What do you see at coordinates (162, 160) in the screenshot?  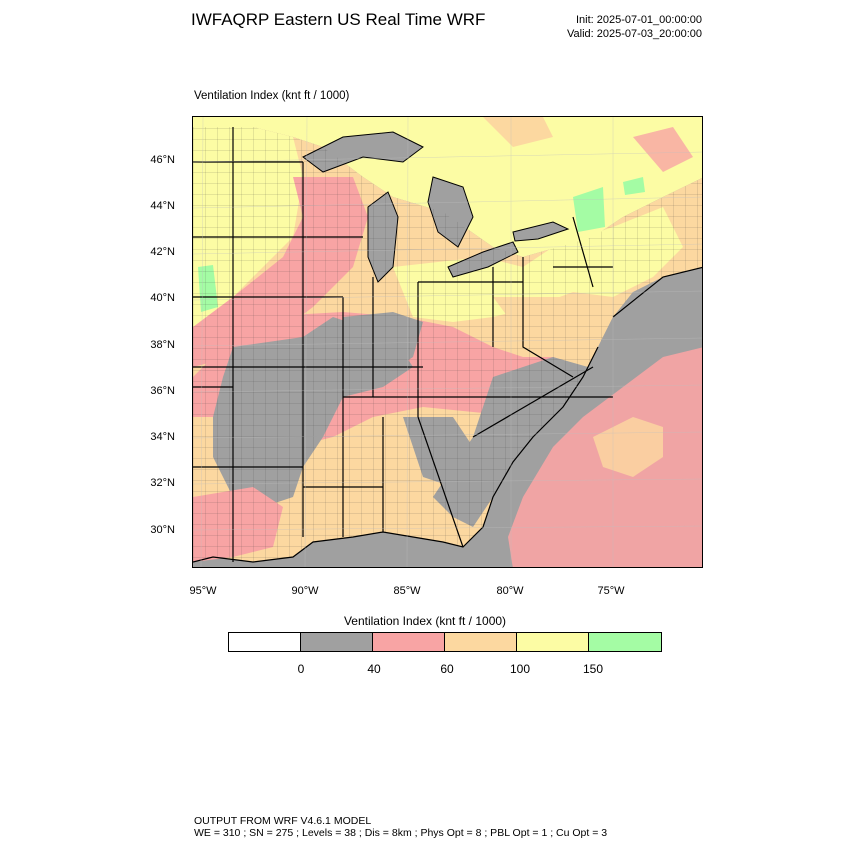 I see `lat-label: 46°N` at bounding box center [162, 160].